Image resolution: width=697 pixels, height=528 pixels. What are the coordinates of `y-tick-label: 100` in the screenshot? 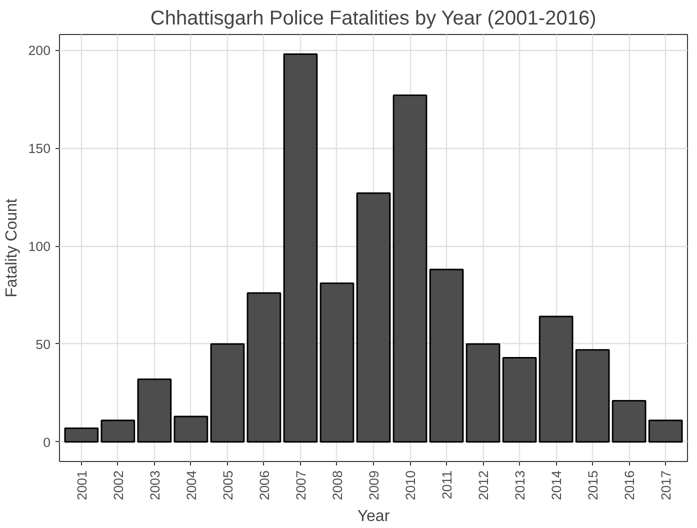 It's located at (39, 246).